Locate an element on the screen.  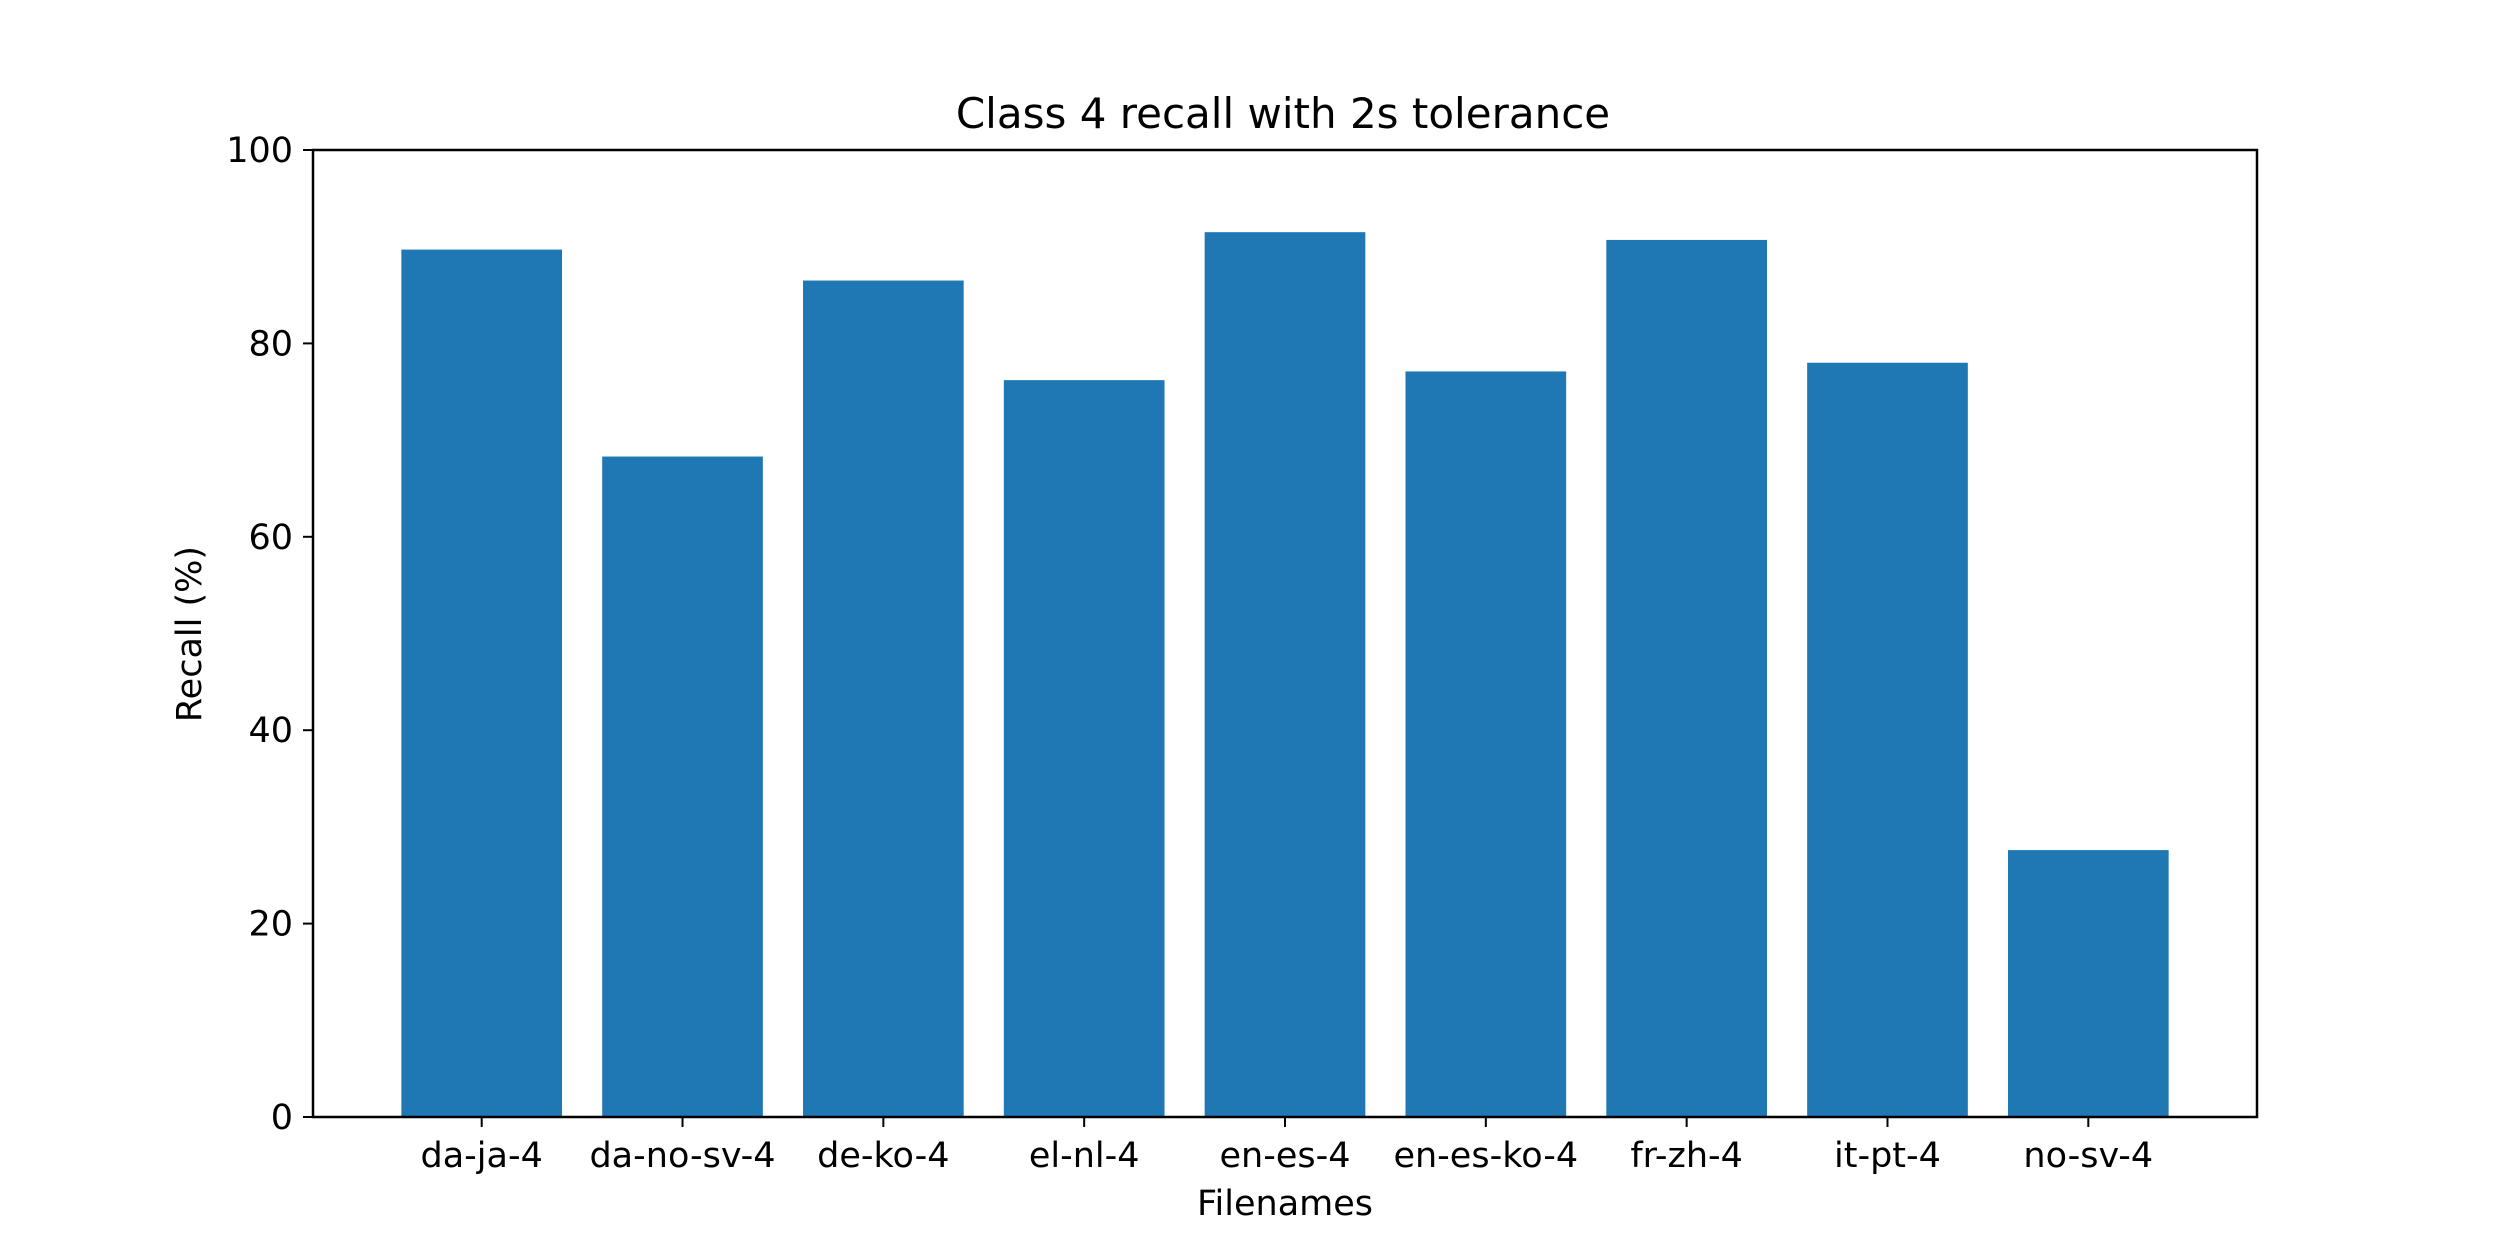
chart-title: Class 4 recall with 2s tolerance is located at coordinates (1283, 113).